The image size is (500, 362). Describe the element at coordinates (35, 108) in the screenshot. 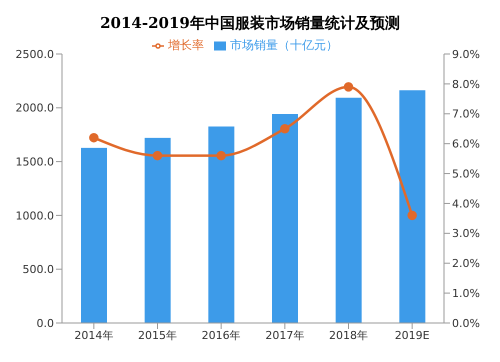

I see `y-tick-label: 2000.0` at that location.